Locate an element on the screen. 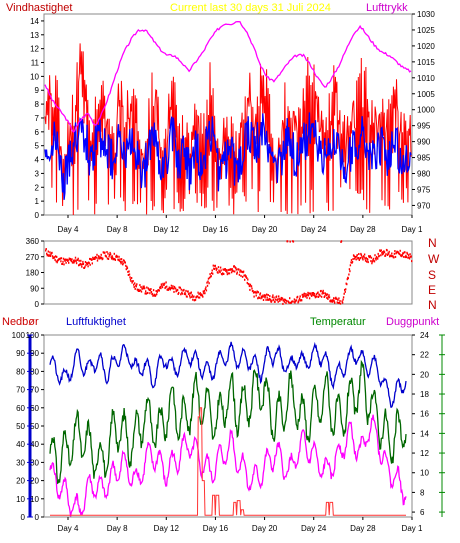 The image size is (460, 543). bottom-right-tick-label: 8 is located at coordinates (422, 492).